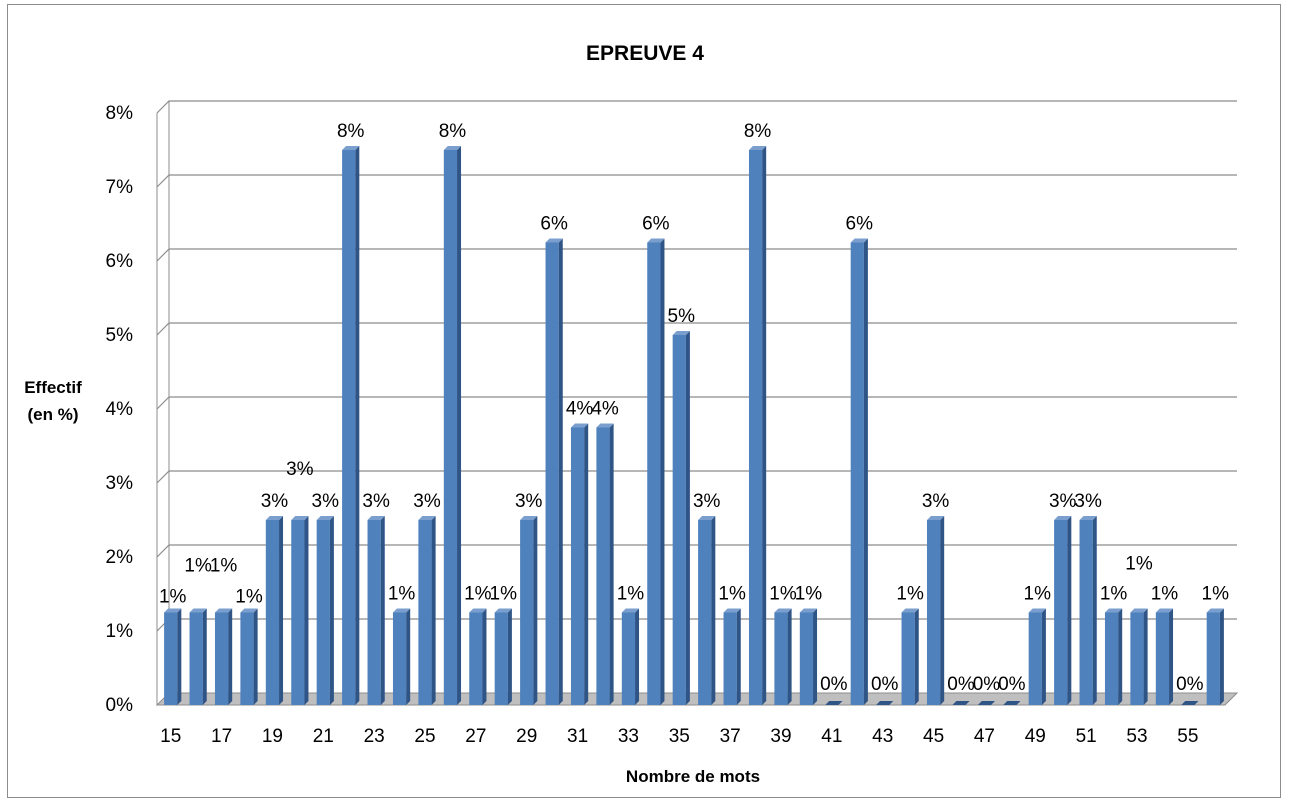 The height and width of the screenshot is (805, 1290). I want to click on x-tick-label: 41, so click(831, 736).